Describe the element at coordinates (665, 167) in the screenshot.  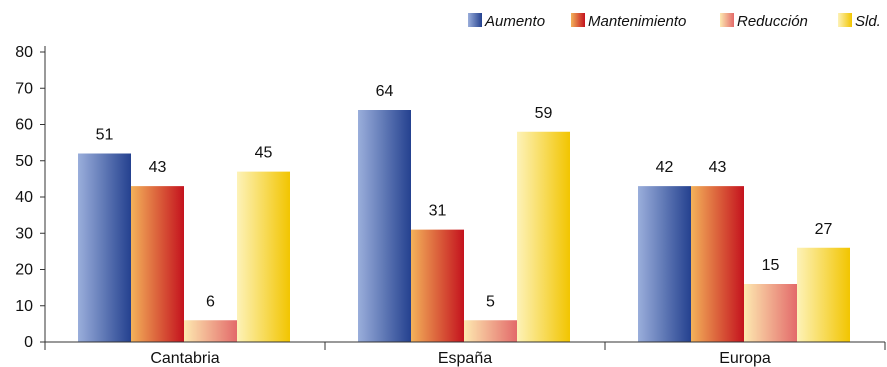
I see `bar-data-label: 42` at that location.